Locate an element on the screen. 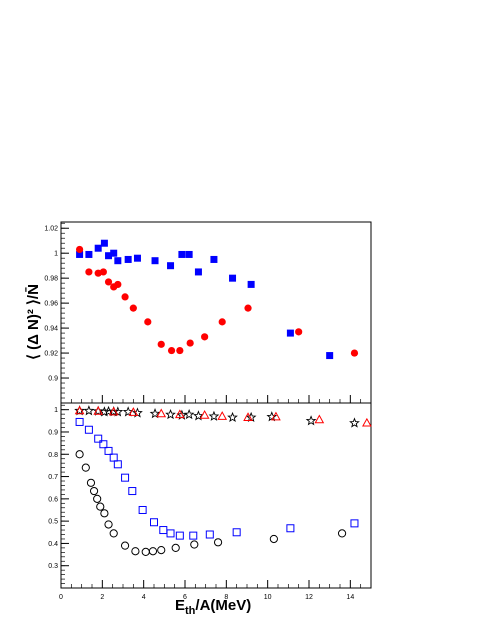  bottom-y-tick-label: 1 is located at coordinates (56, 410).